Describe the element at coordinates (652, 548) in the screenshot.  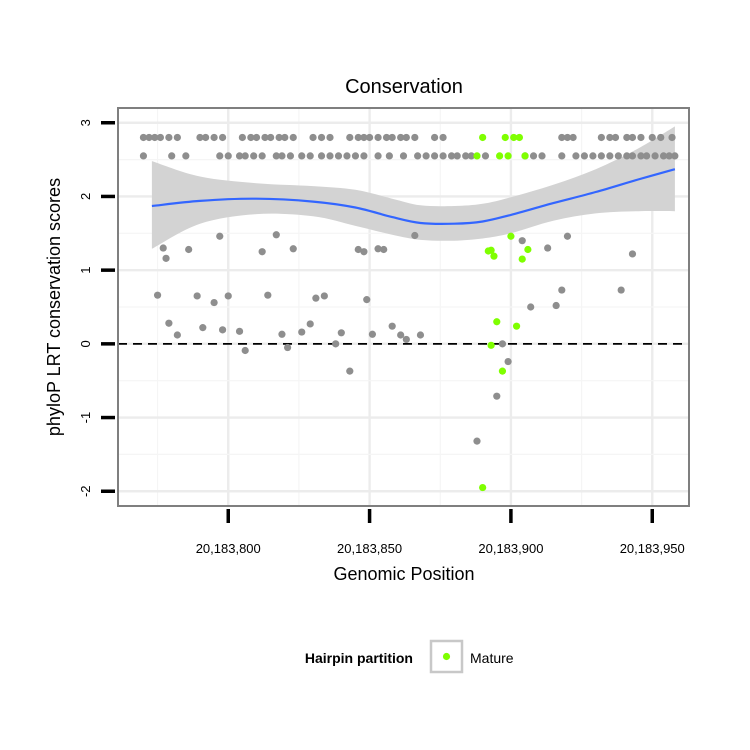
I see `x-tick-label: 20,183,950` at that location.